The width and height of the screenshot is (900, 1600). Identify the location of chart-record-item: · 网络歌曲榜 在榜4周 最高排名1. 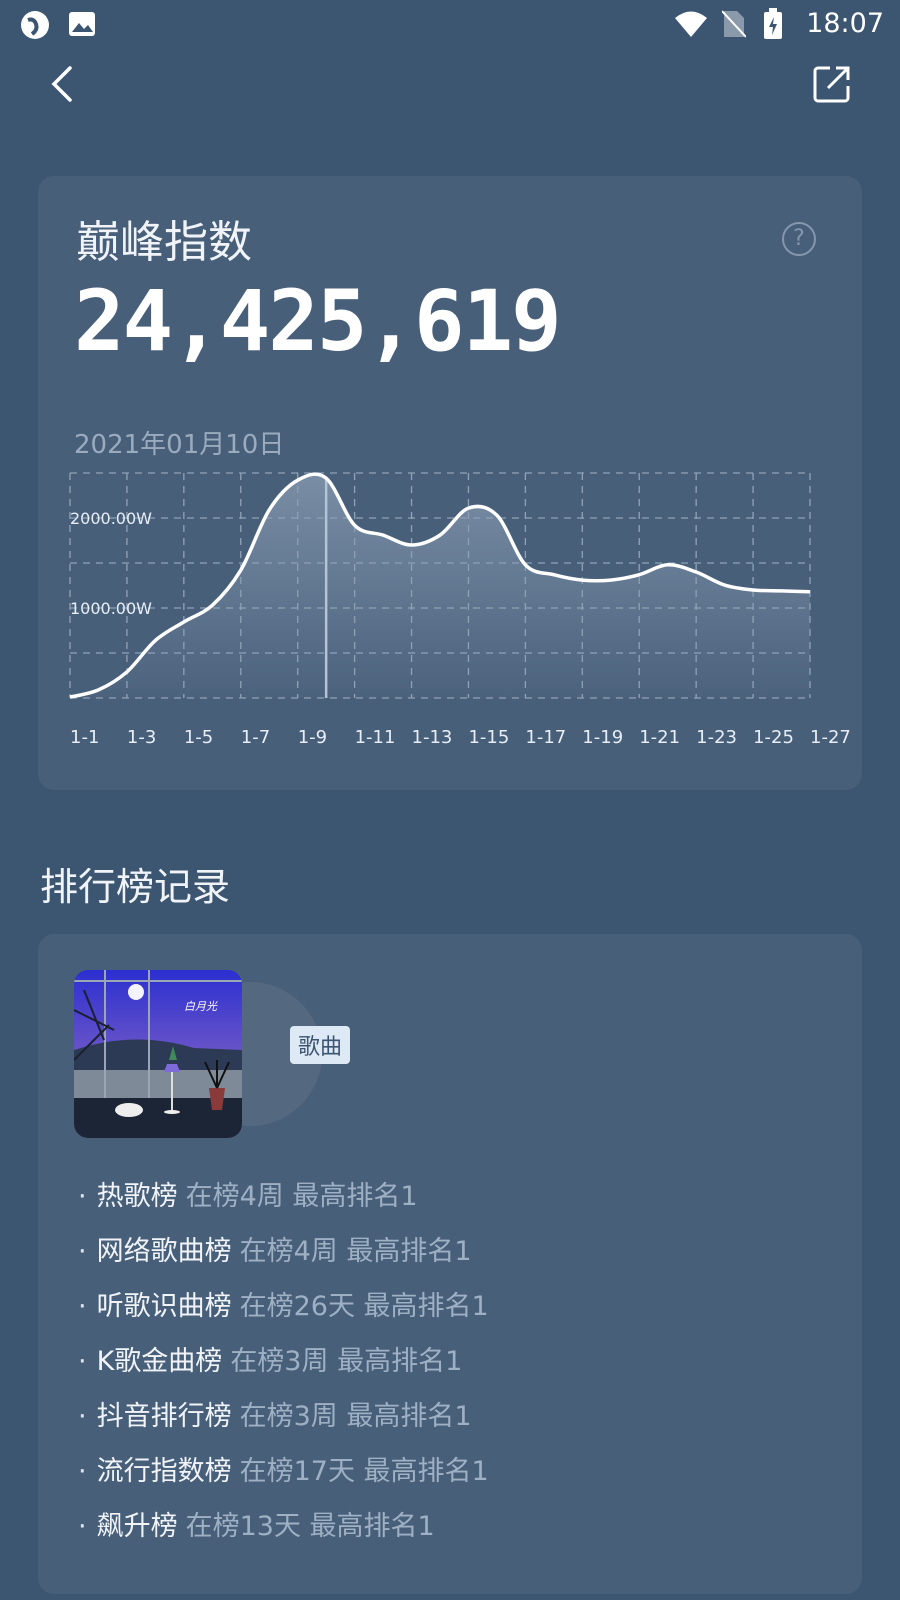
(283, 1256).